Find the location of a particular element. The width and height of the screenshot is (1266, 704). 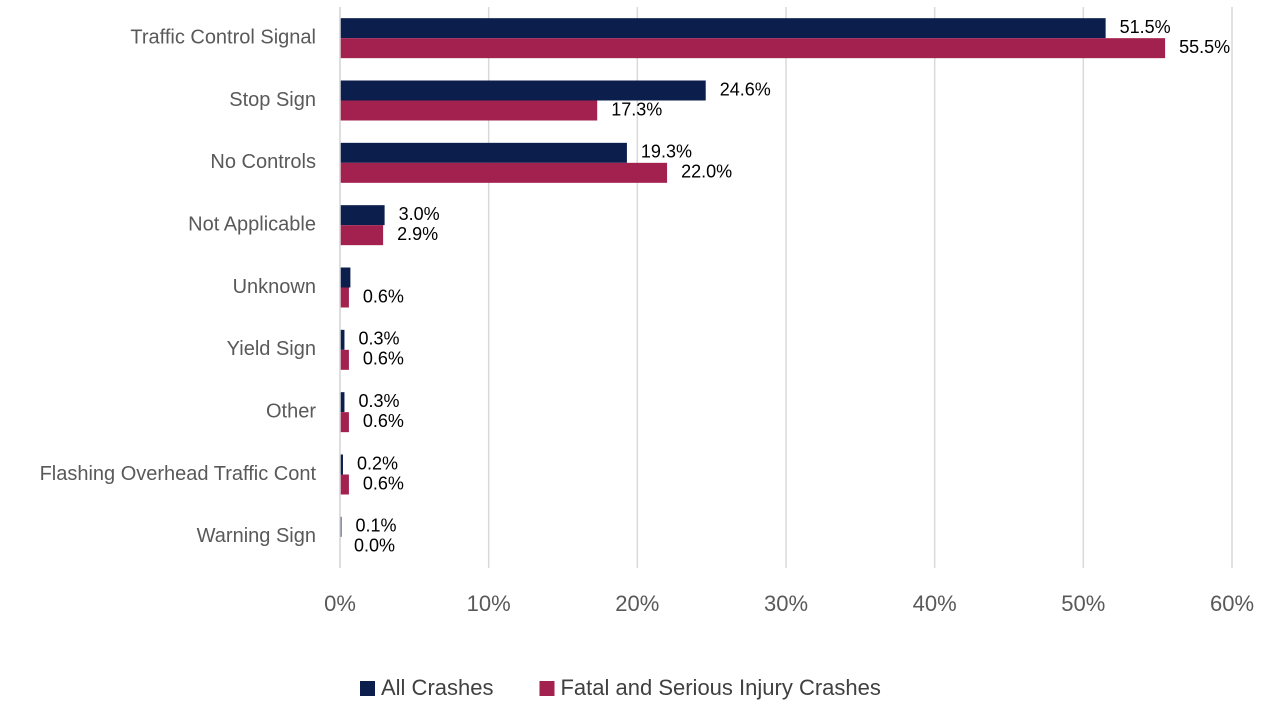

x-tick-label: 20% is located at coordinates (637, 603).